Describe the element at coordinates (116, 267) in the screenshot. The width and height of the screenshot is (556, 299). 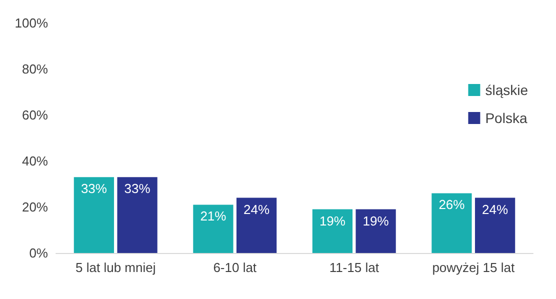
I see `x-tick-label: 5 lat lub mniej` at that location.